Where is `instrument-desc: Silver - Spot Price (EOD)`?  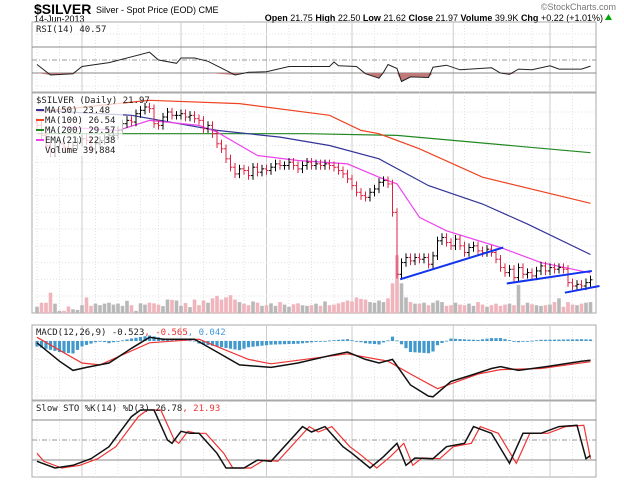 instrument-desc: Silver - Spot Price (EOD) is located at coordinates (146, 10).